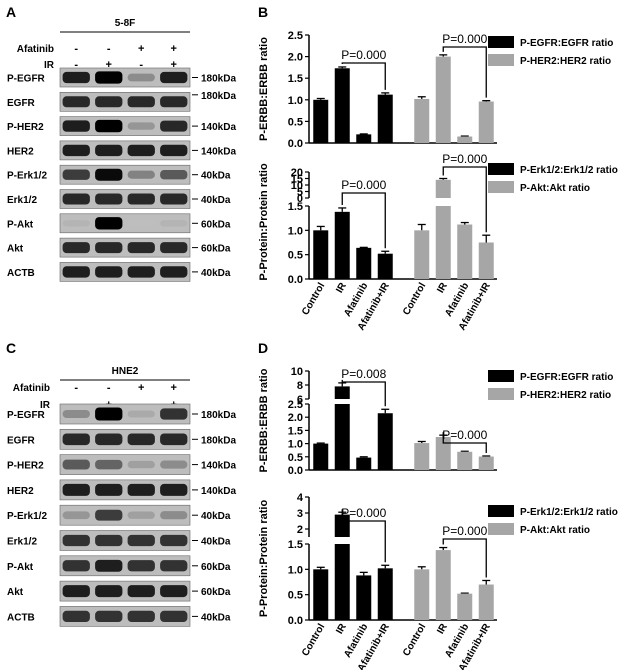 The width and height of the screenshot is (621, 670). What do you see at coordinates (125, 371) in the screenshot?
I see `cell-line-label: HNE2` at bounding box center [125, 371].